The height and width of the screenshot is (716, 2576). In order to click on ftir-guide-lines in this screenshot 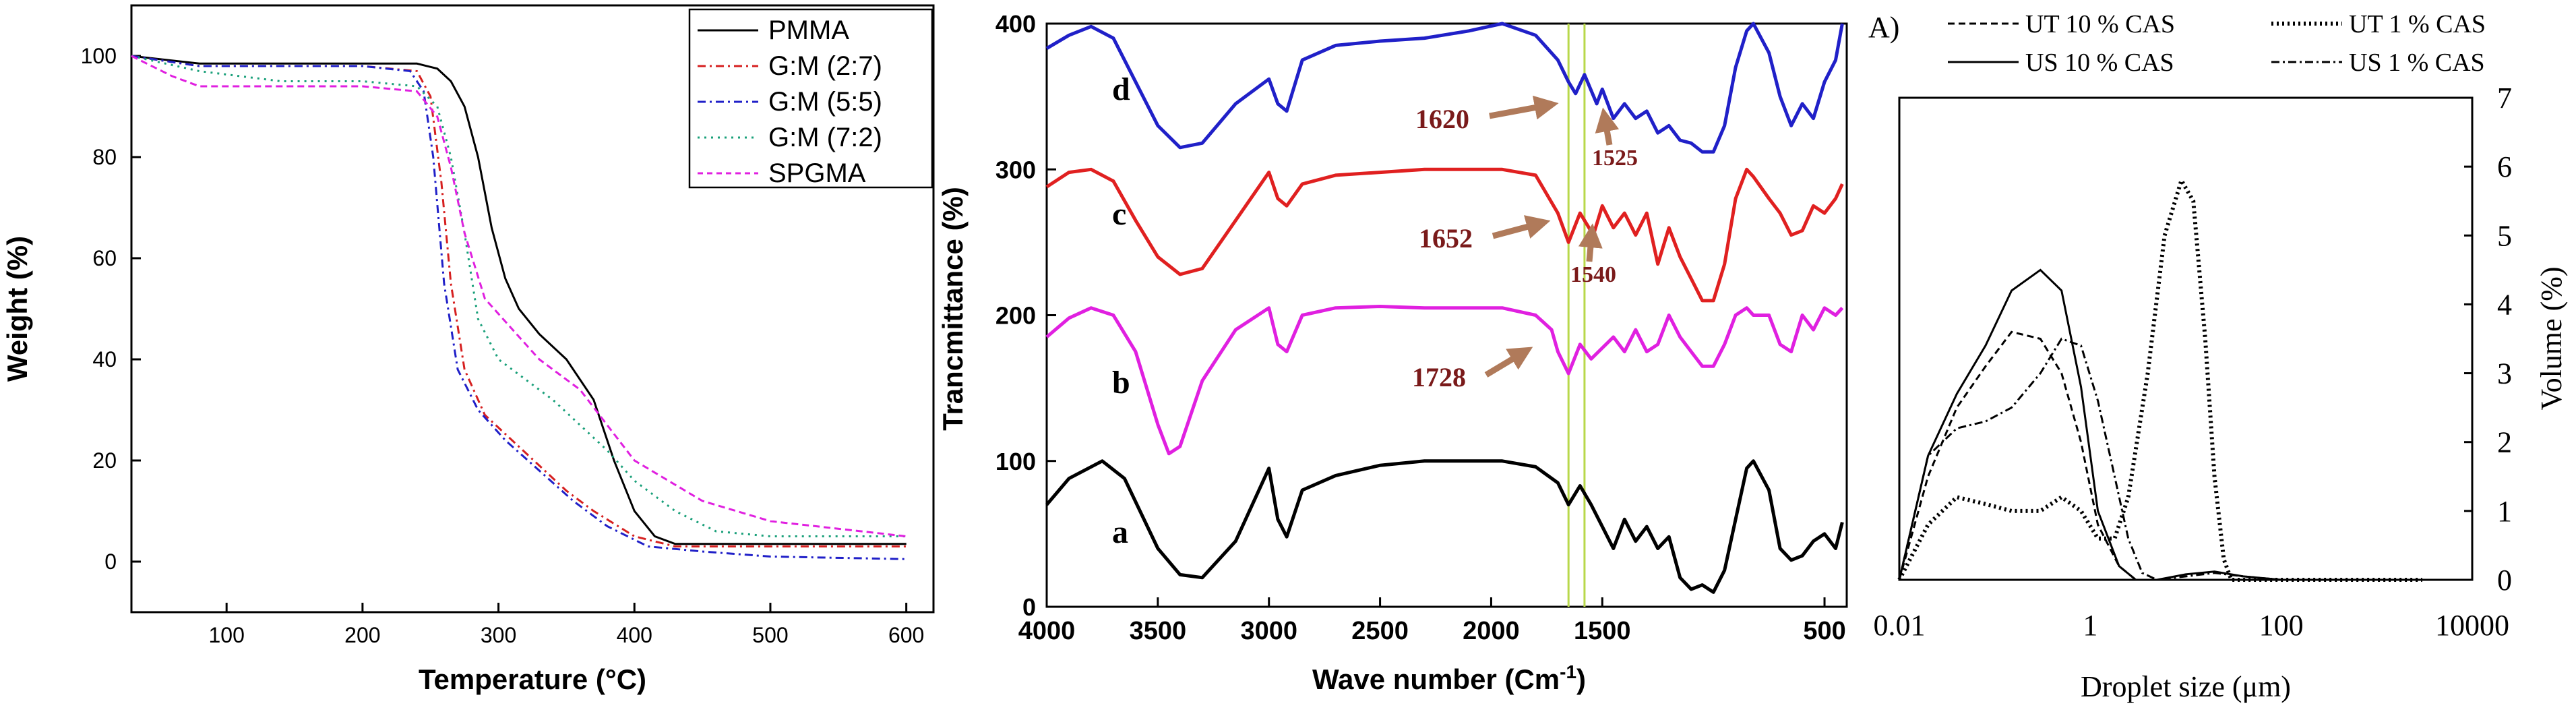, I will do `click(1577, 316)`.